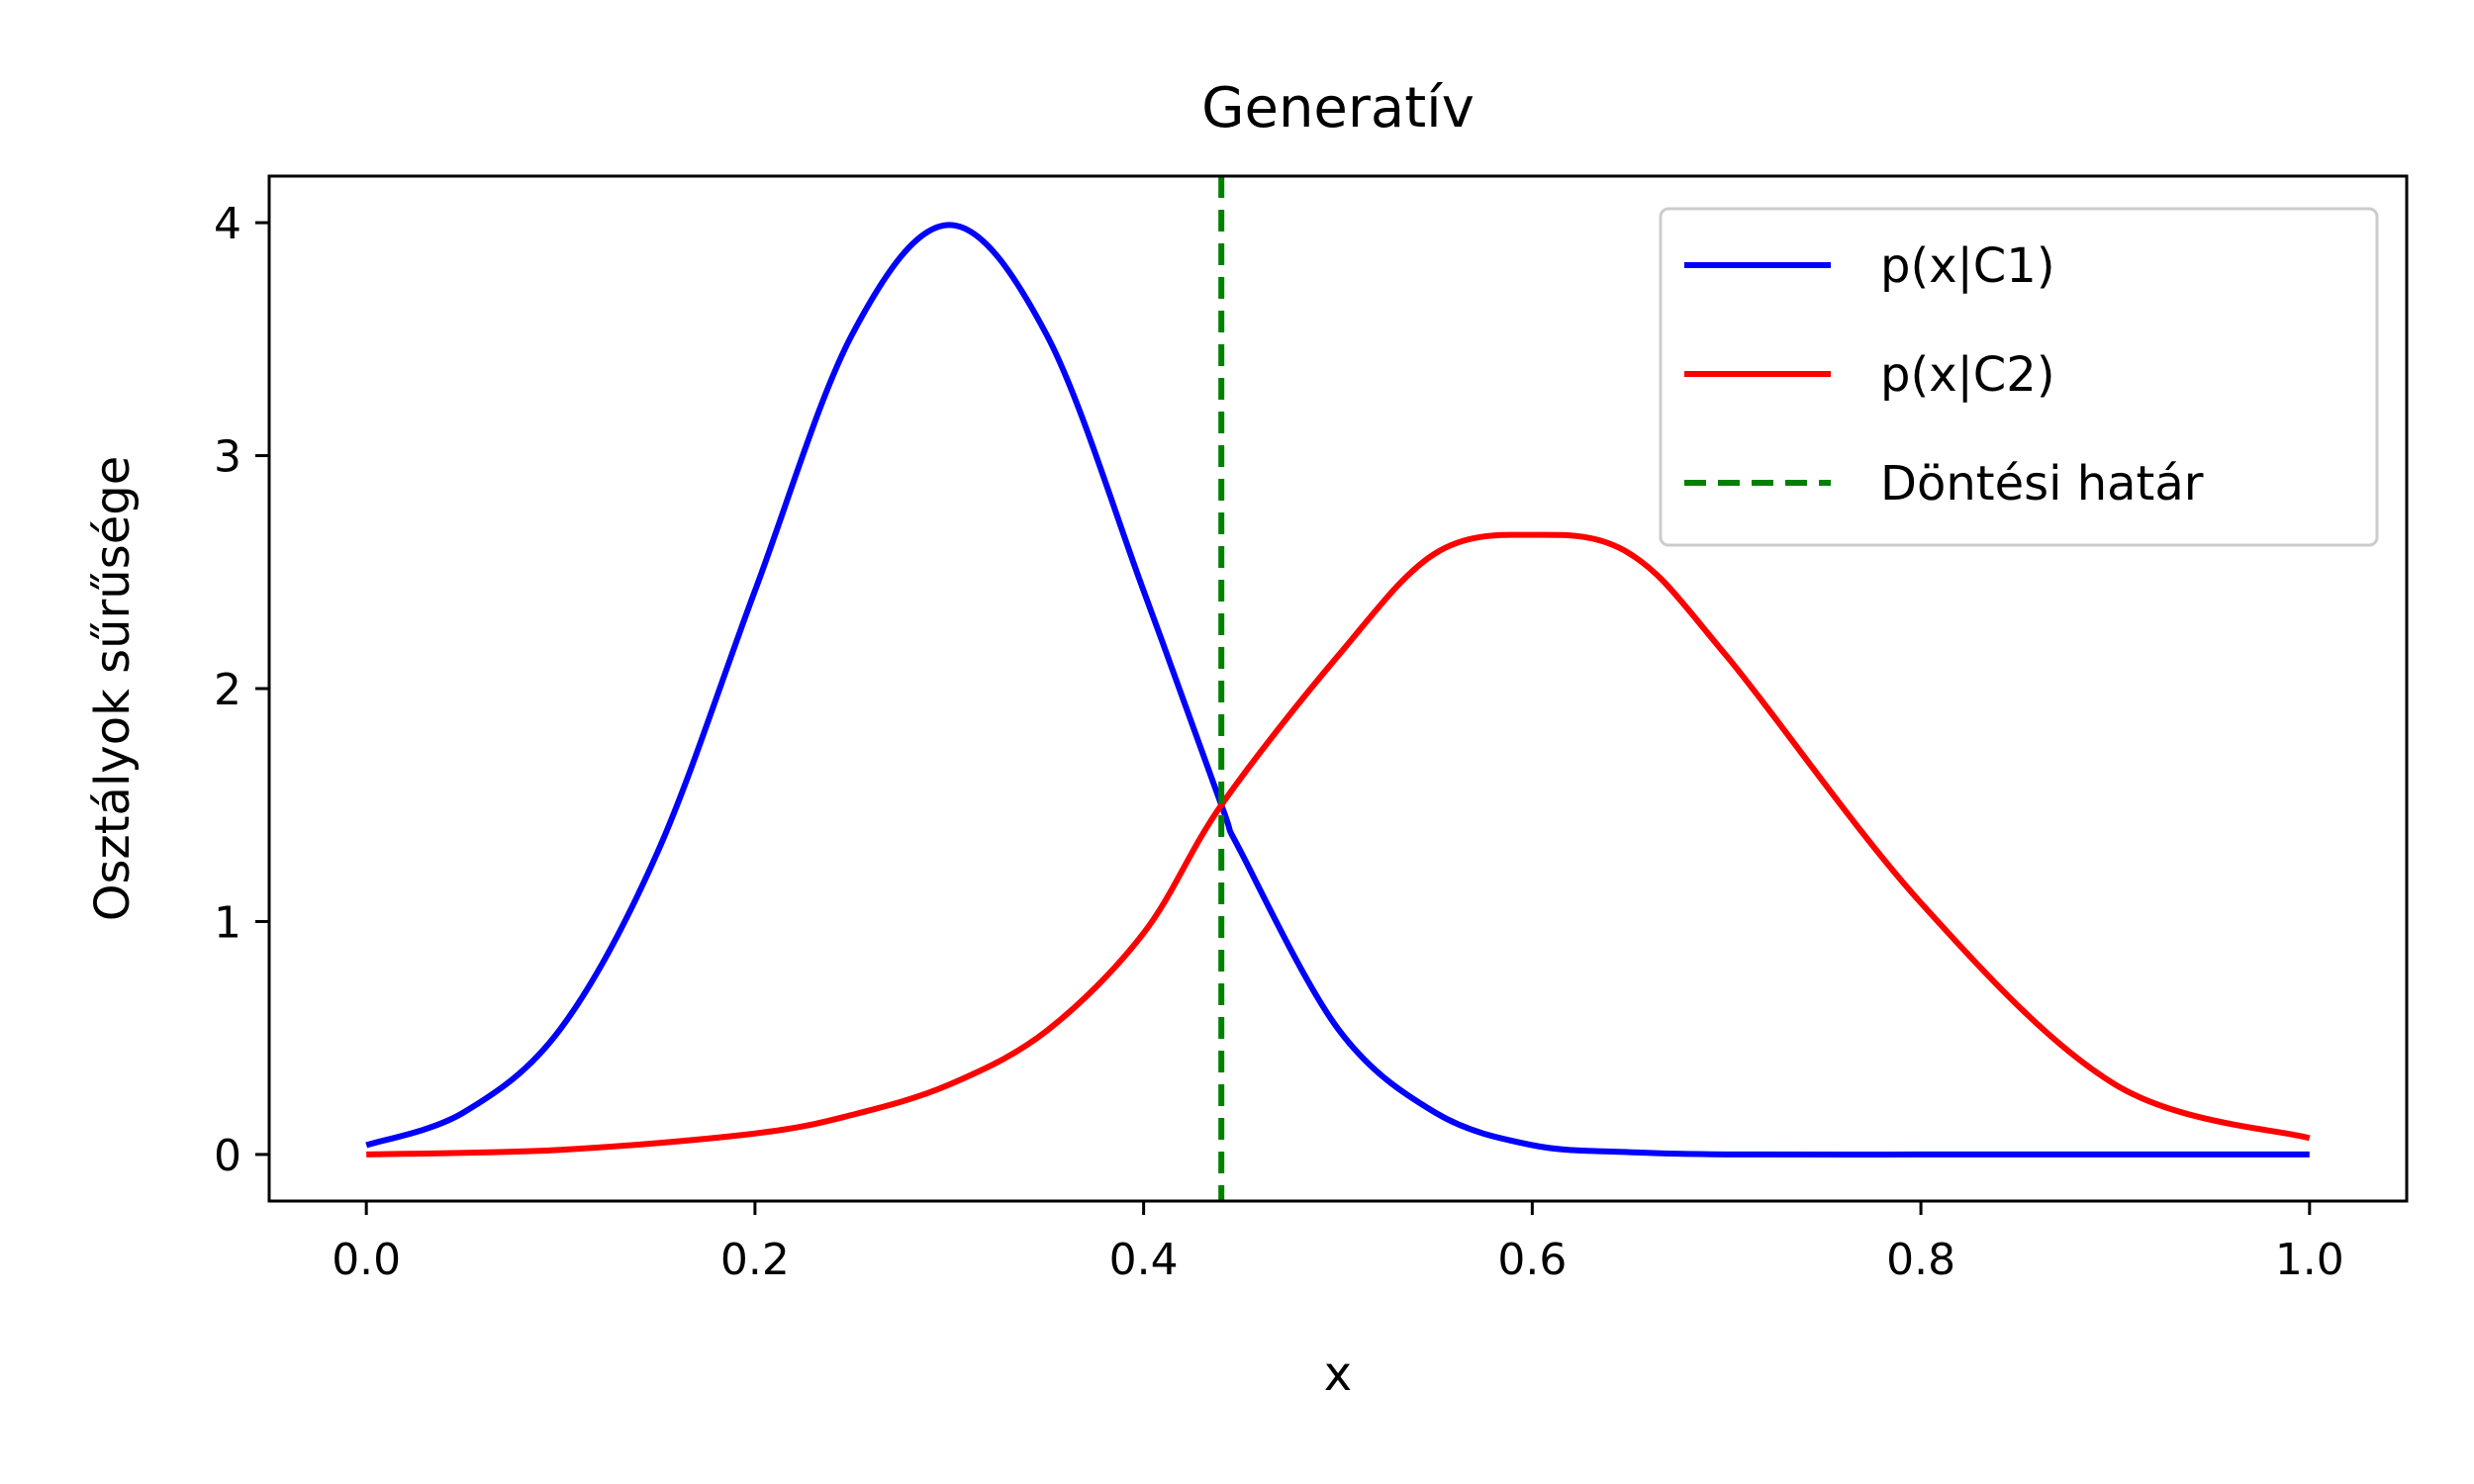 The image size is (2474, 1484). What do you see at coordinates (1338, 108) in the screenshot?
I see `chart-title: Generatív` at bounding box center [1338, 108].